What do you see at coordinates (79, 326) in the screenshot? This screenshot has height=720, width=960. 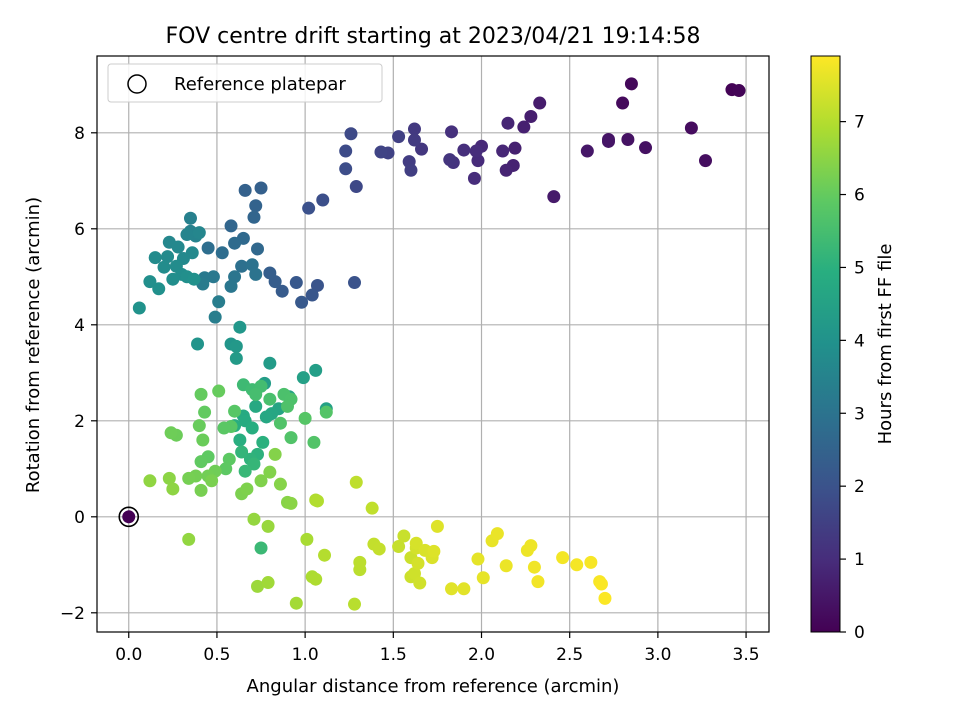 I see `y-tick-label: 4` at bounding box center [79, 326].